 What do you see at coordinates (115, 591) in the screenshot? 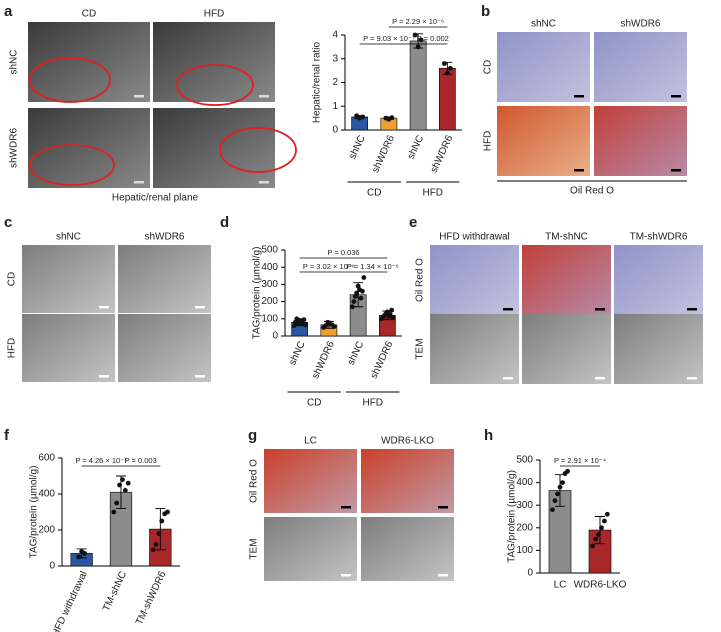
I see `x-tick-label: TM-shNC` at bounding box center [115, 591].